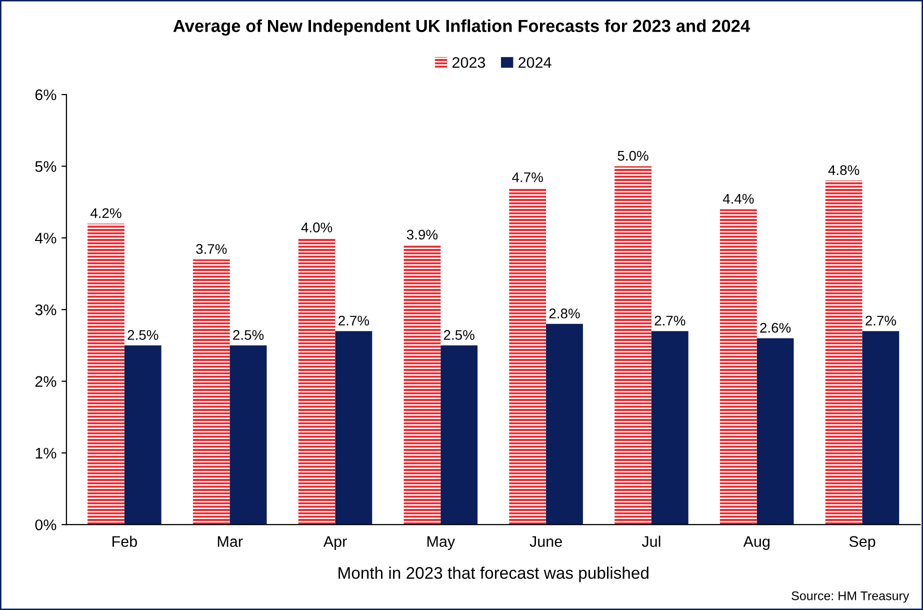 The width and height of the screenshot is (923, 610). I want to click on y-tick-label: 3%, so click(45, 310).